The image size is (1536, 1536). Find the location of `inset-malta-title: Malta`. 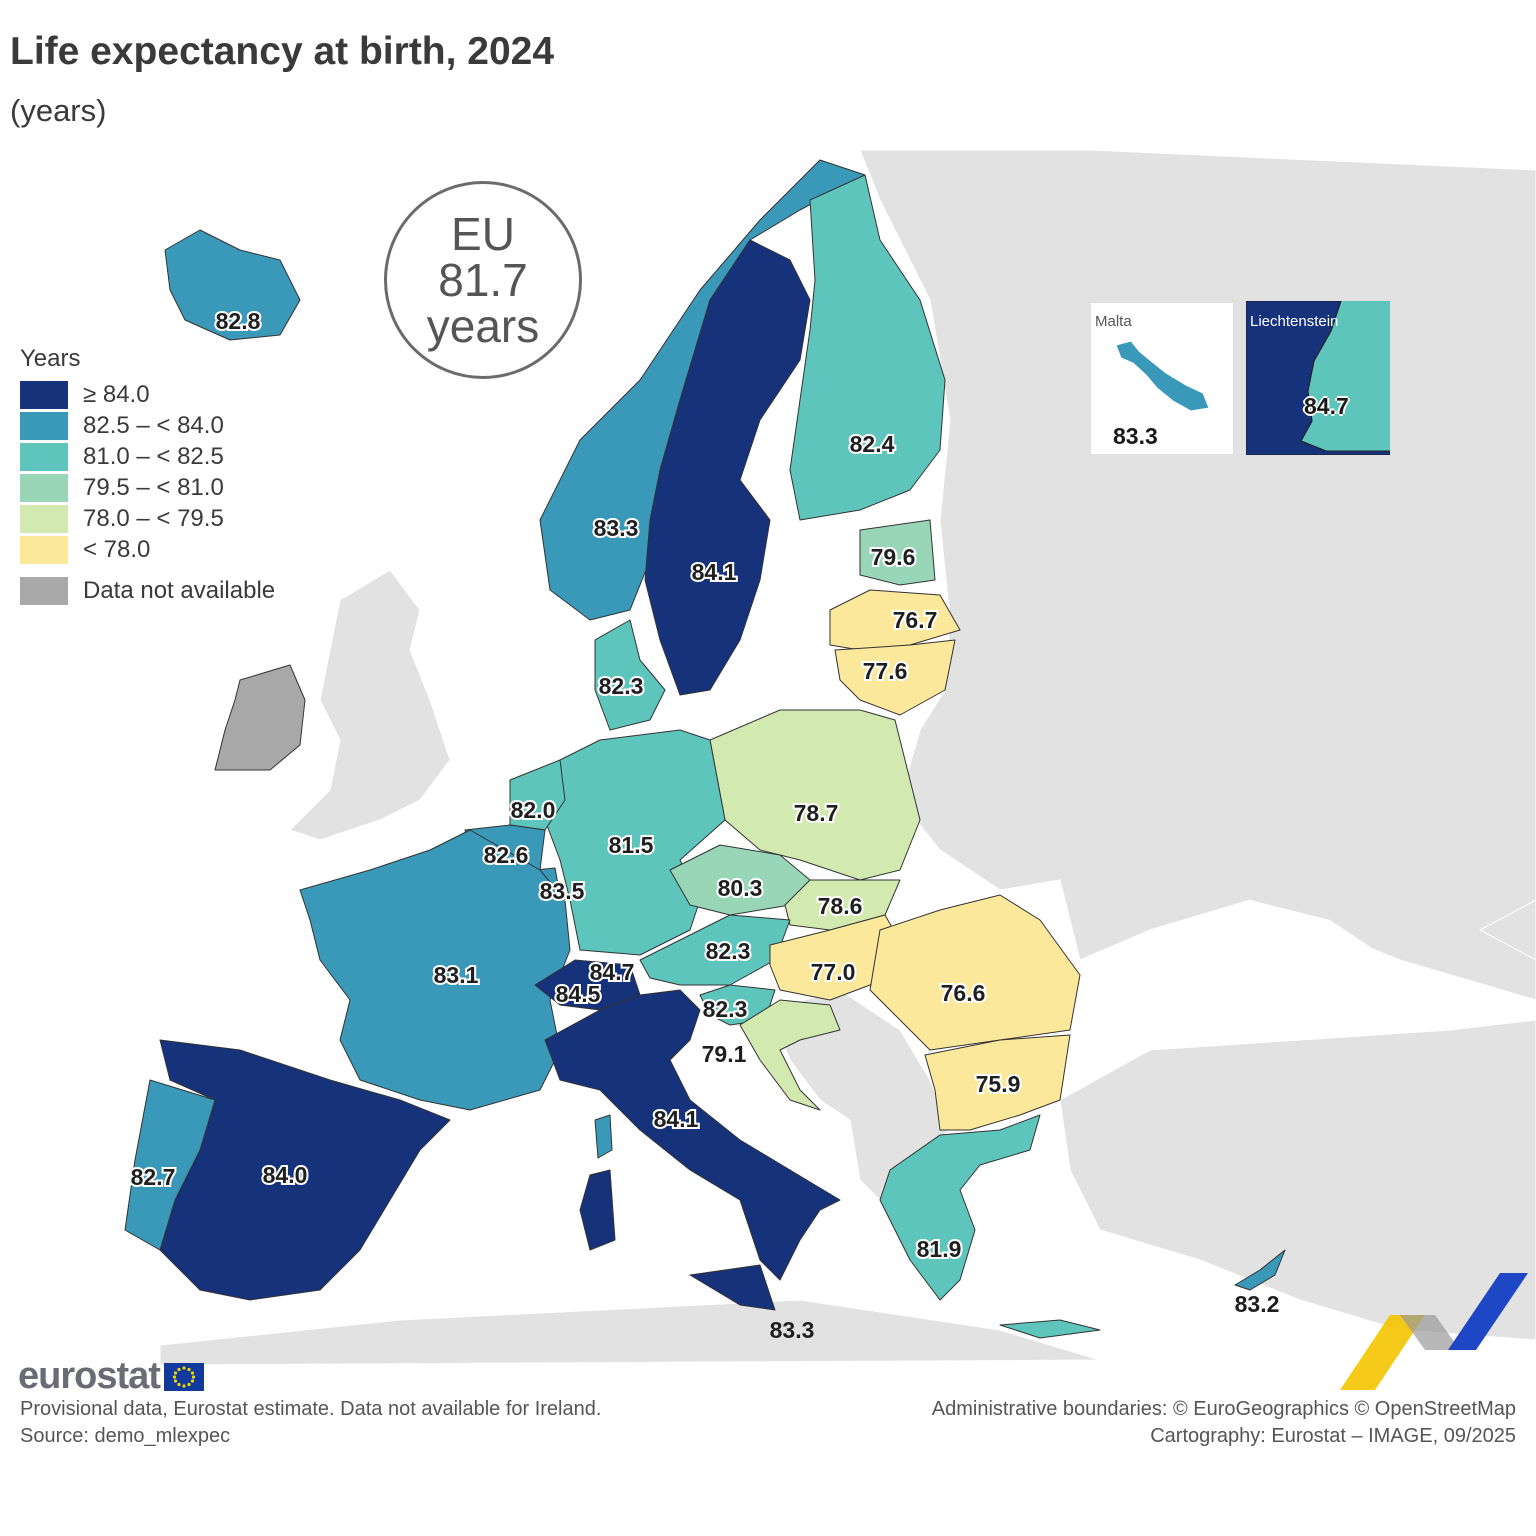

inset-malta-title: Malta is located at coordinates (1113, 321).